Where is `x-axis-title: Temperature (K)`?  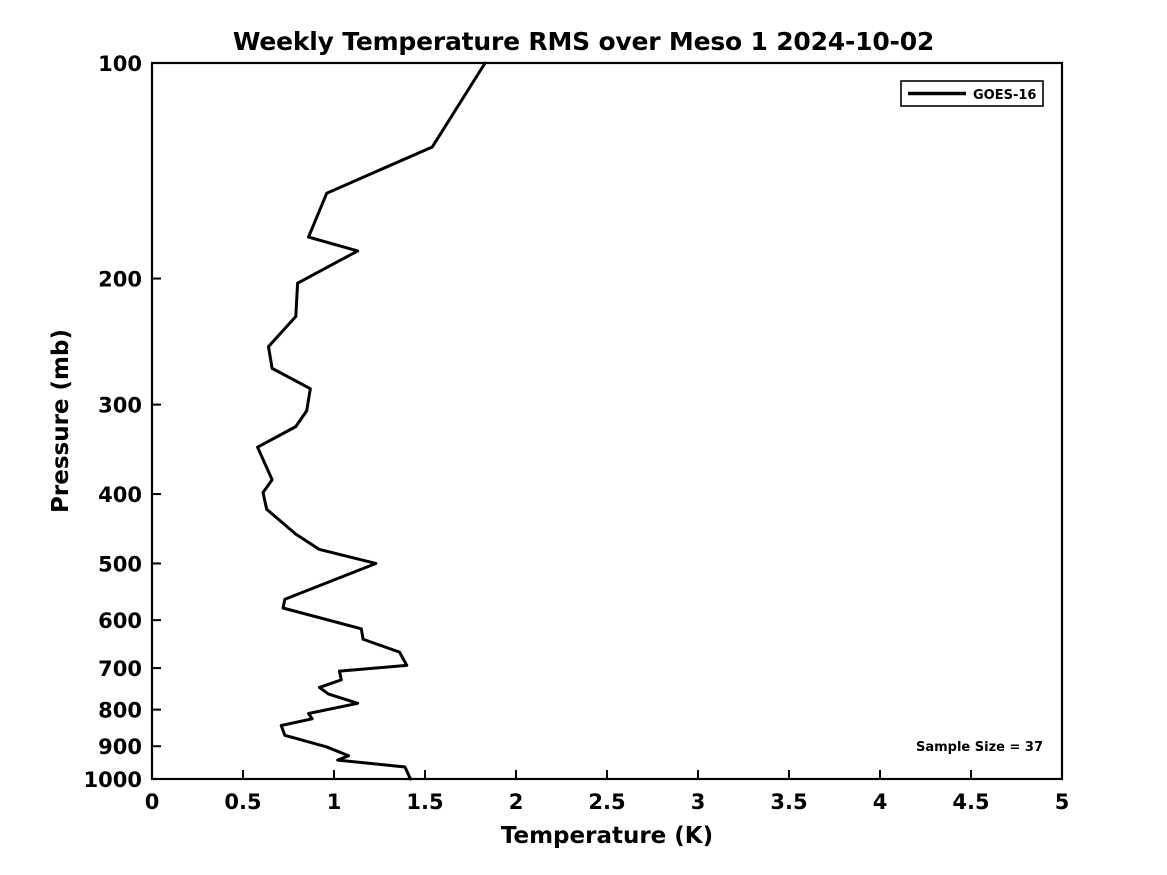 x-axis-title: Temperature (K) is located at coordinates (607, 836).